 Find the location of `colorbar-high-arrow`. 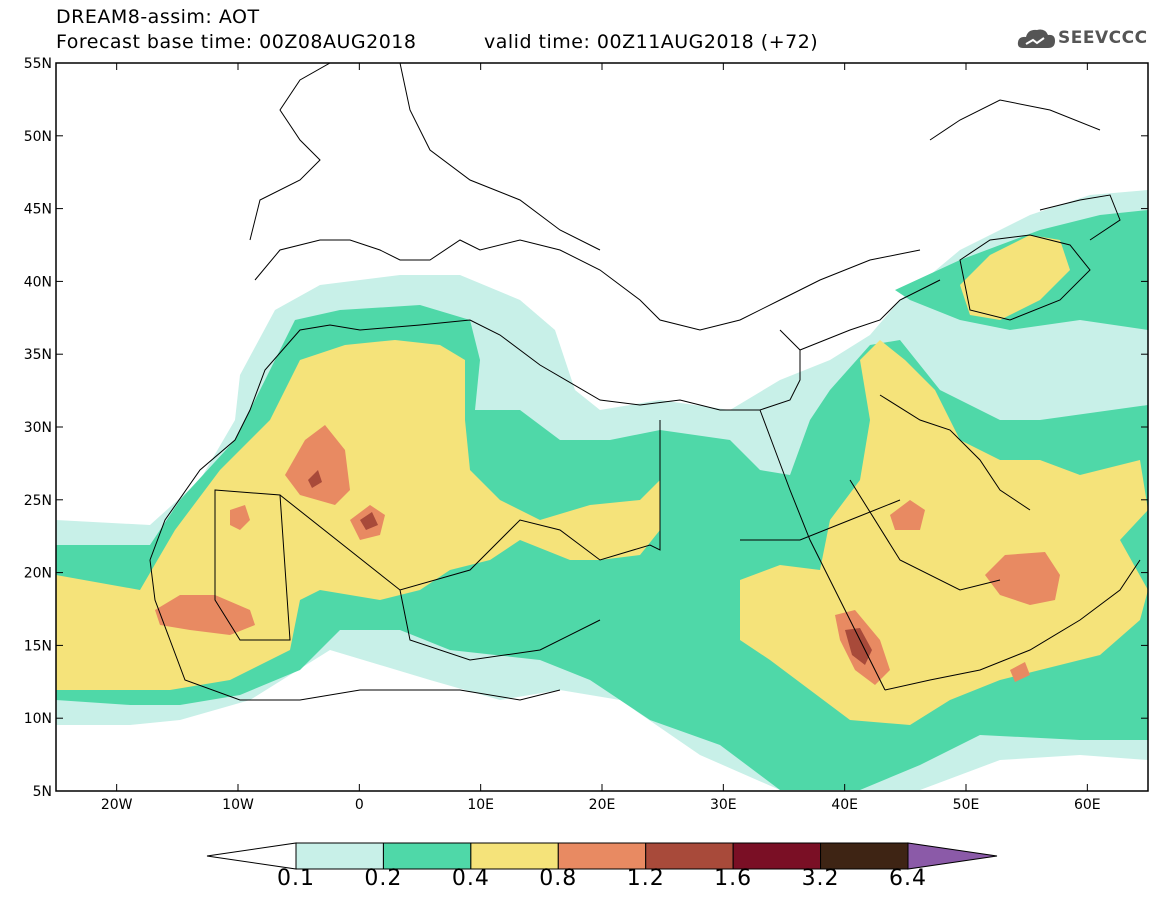

colorbar-high-arrow is located at coordinates (952, 856).